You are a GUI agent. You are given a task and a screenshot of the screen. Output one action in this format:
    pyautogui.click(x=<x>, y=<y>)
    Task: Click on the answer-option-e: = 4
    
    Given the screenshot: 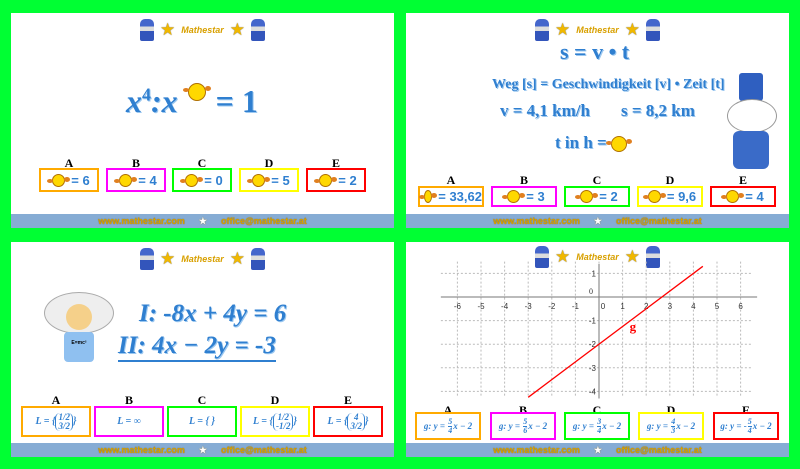 What is the action you would take?
    pyautogui.click(x=743, y=196)
    